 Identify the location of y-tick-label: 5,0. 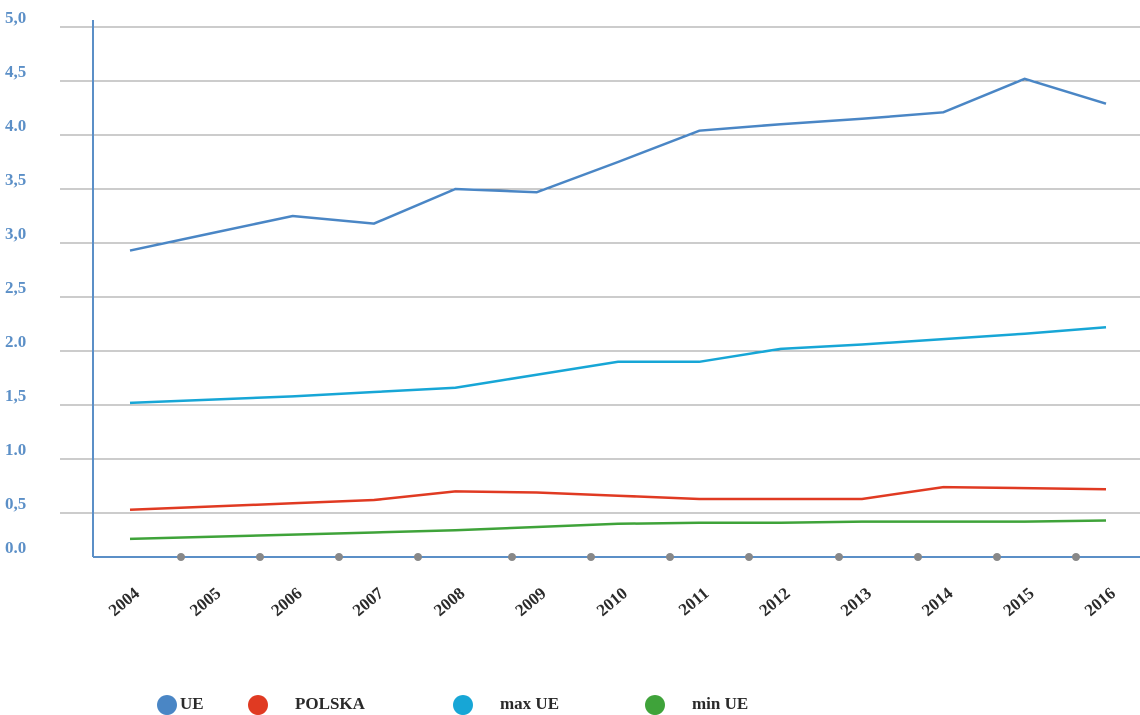
(15, 17).